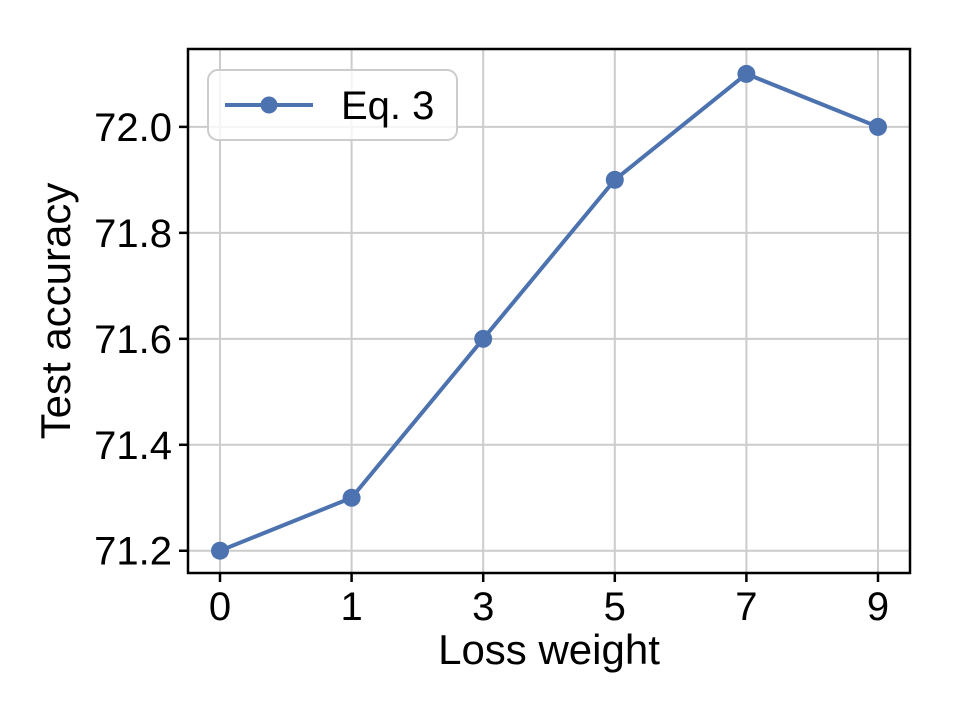  I want to click on x-axis: 0 1 3 5 7 9, so click(549, 601).